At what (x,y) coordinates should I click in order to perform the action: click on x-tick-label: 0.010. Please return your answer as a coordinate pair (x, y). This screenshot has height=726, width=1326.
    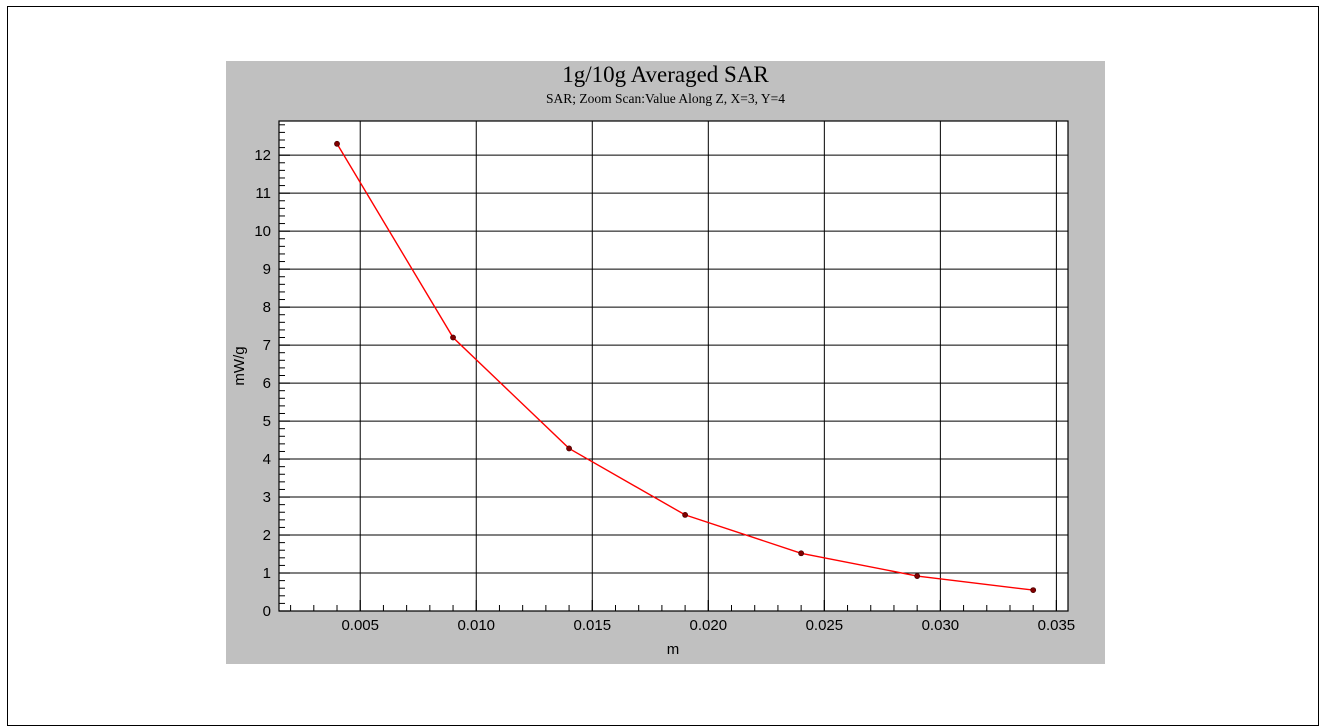
    Looking at the image, I should click on (476, 625).